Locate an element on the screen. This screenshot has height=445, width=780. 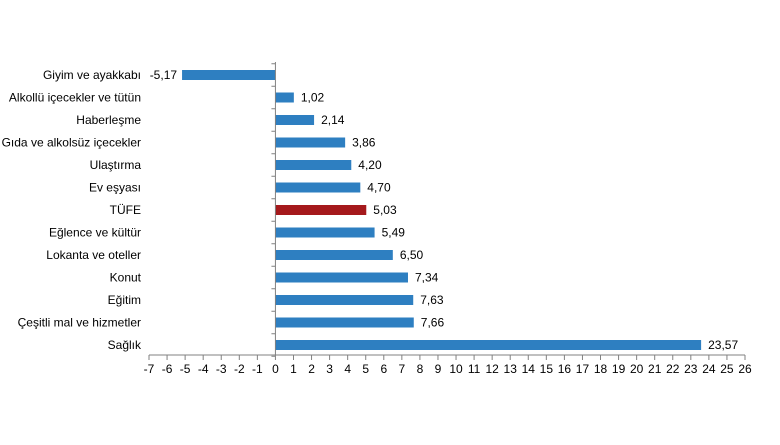
x-tick-label-20: 13 is located at coordinates (511, 369).